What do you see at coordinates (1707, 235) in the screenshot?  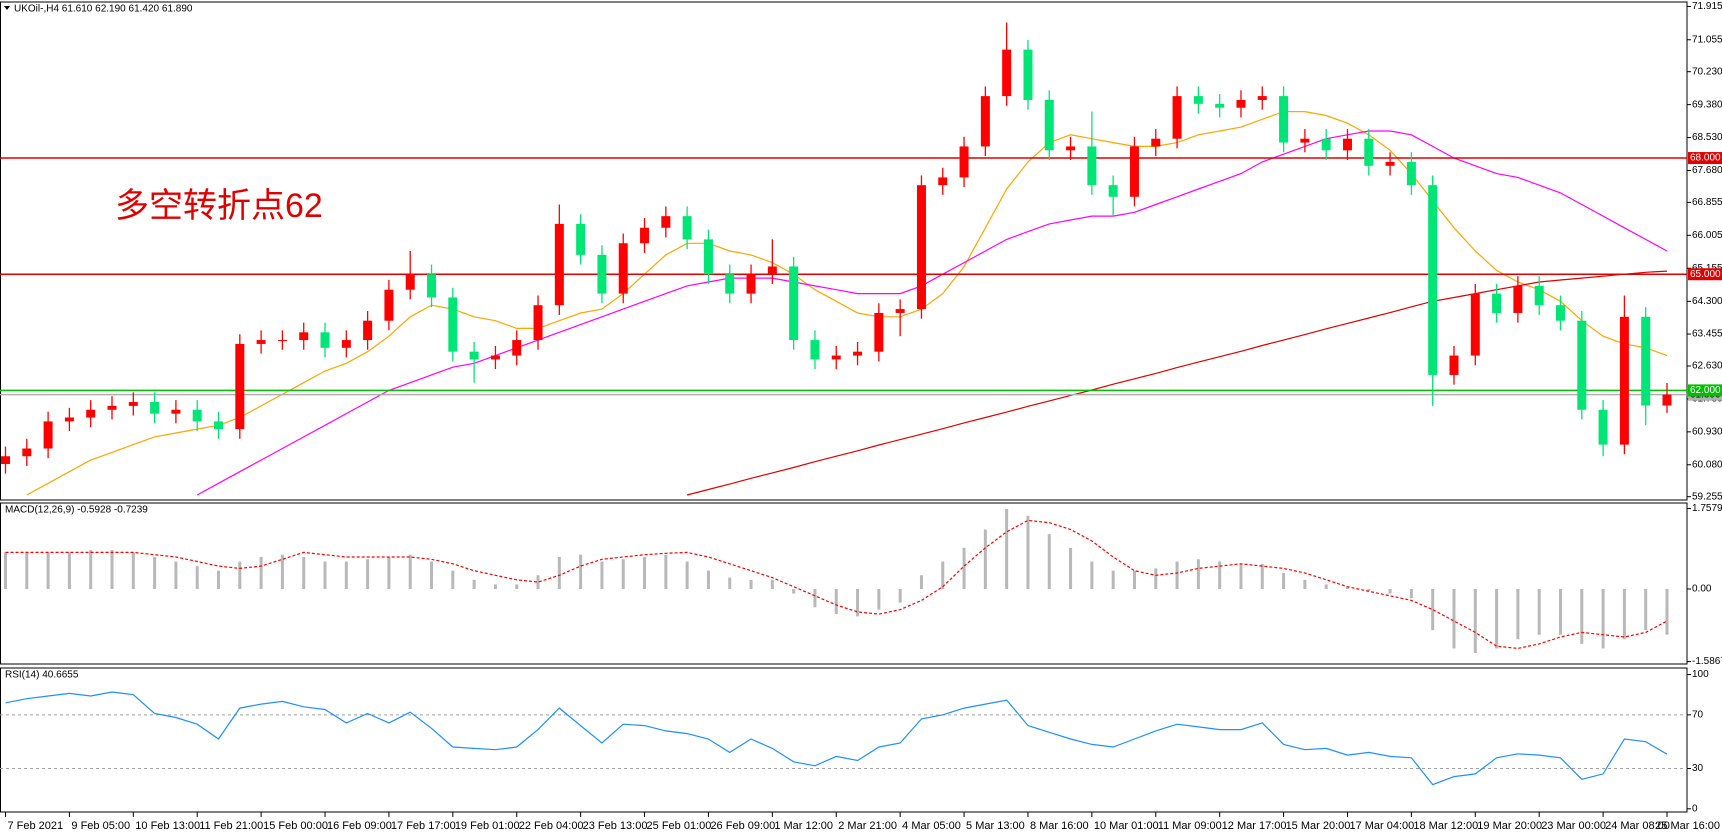 I see `y-tick-label: 66.005` at bounding box center [1707, 235].